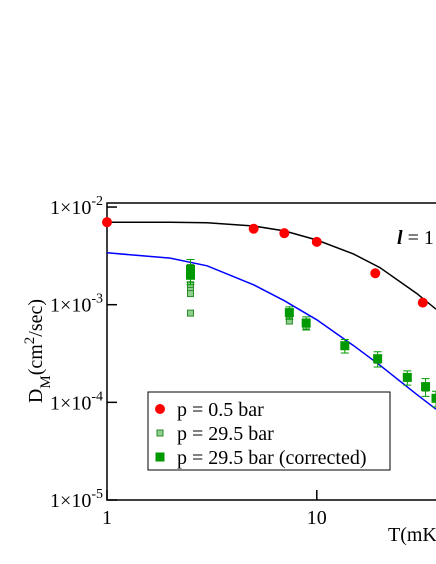 Image resolution: width=436 pixels, height=564 pixels. Describe the element at coordinates (317, 518) in the screenshot. I see `x-tick-label: 10` at that location.